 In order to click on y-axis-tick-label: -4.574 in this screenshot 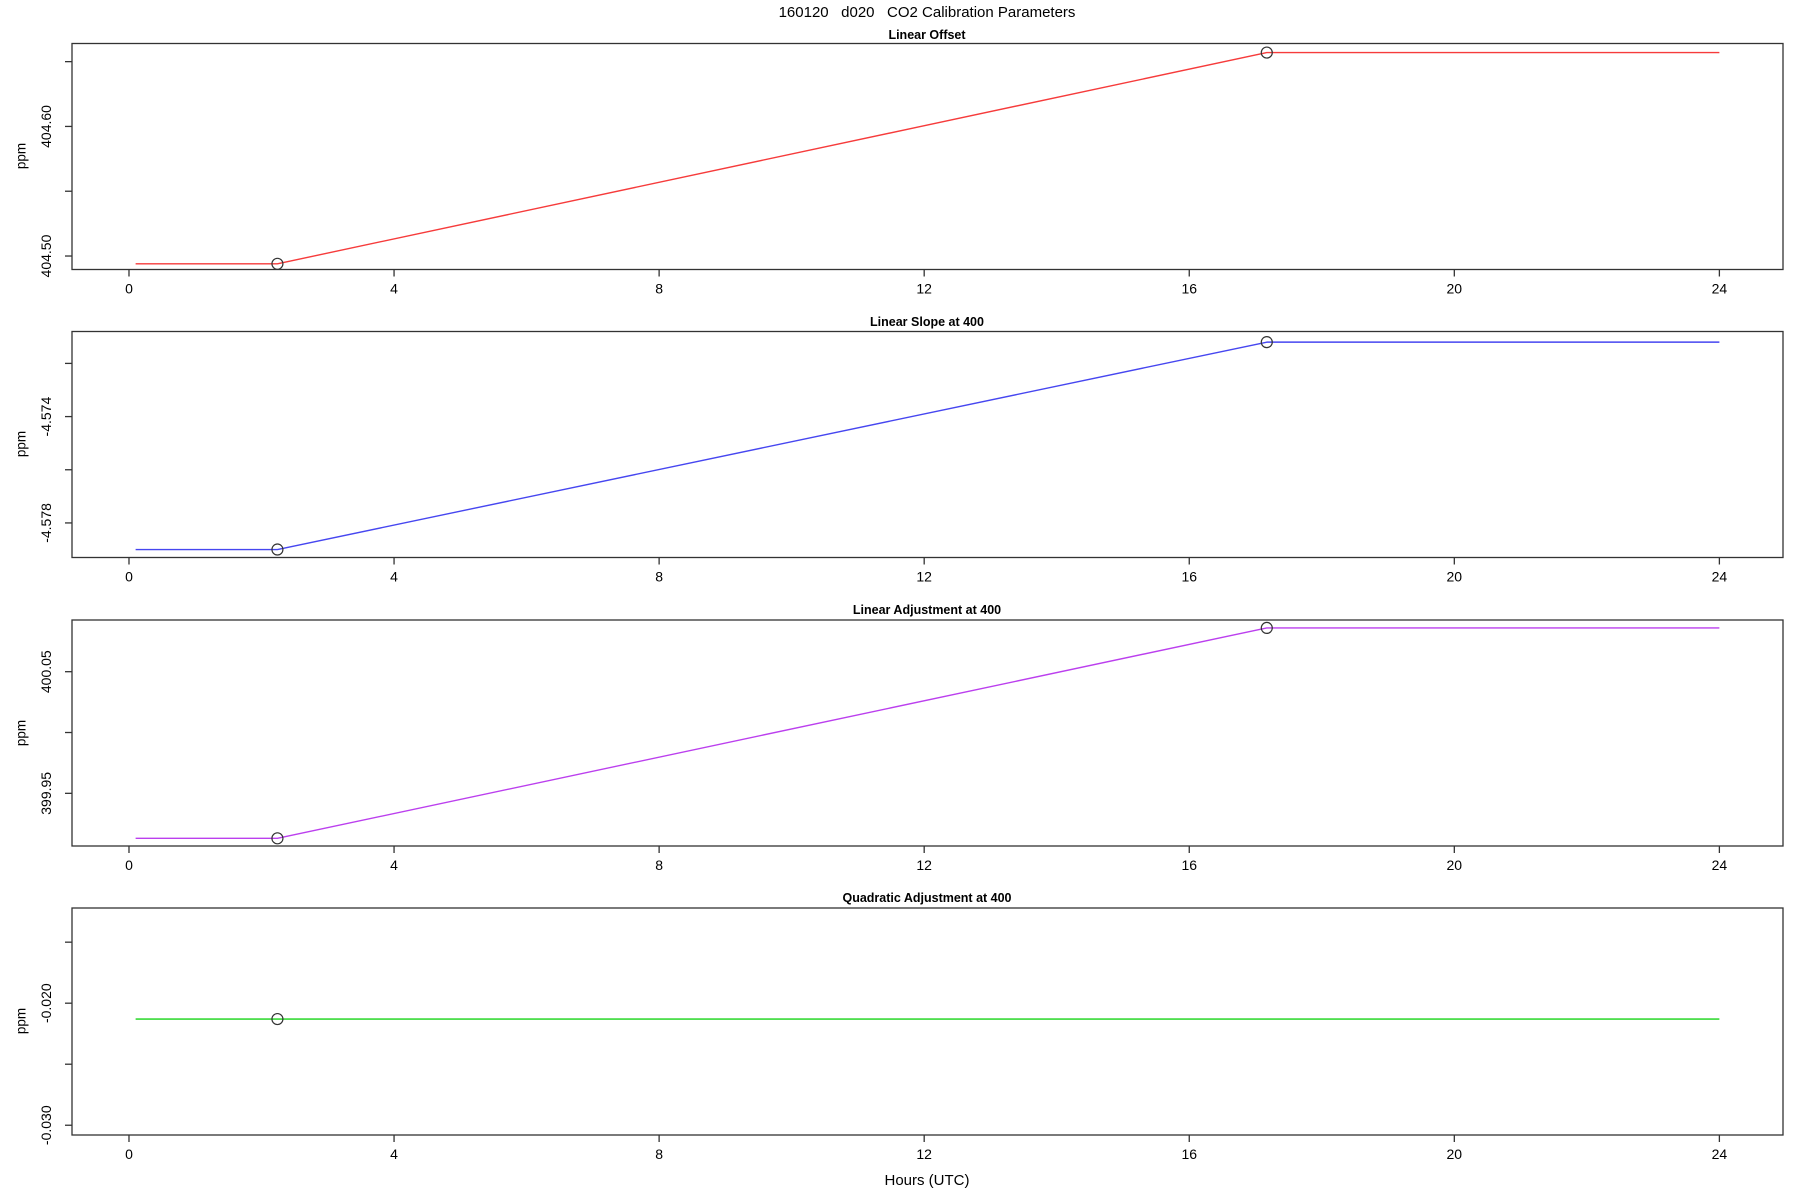, I will do `click(46, 417)`.